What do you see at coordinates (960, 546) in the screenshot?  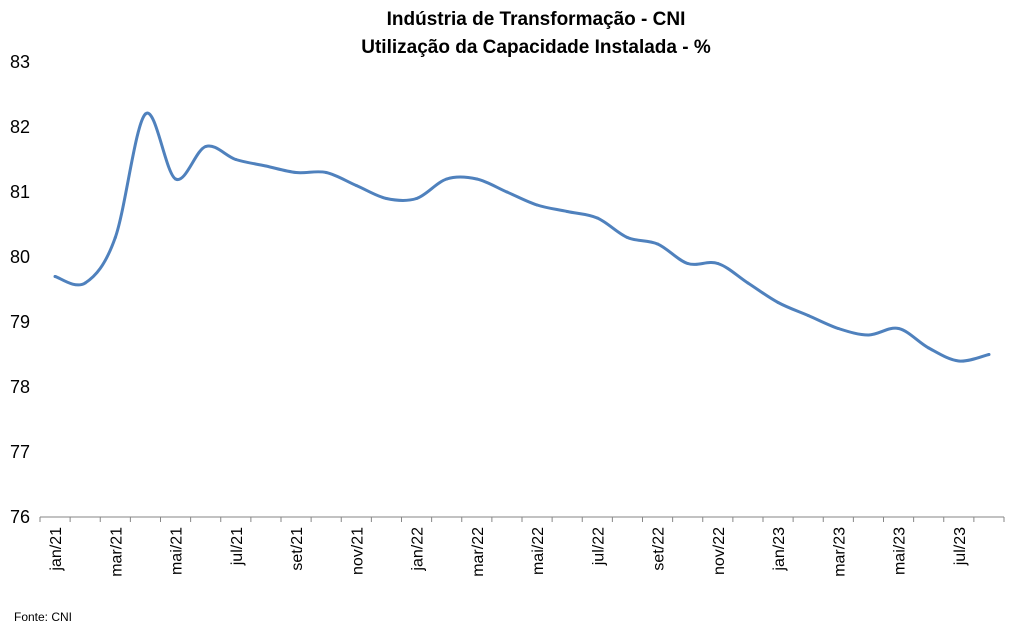 I see `x-tick-label: jul/23` at bounding box center [960, 546].